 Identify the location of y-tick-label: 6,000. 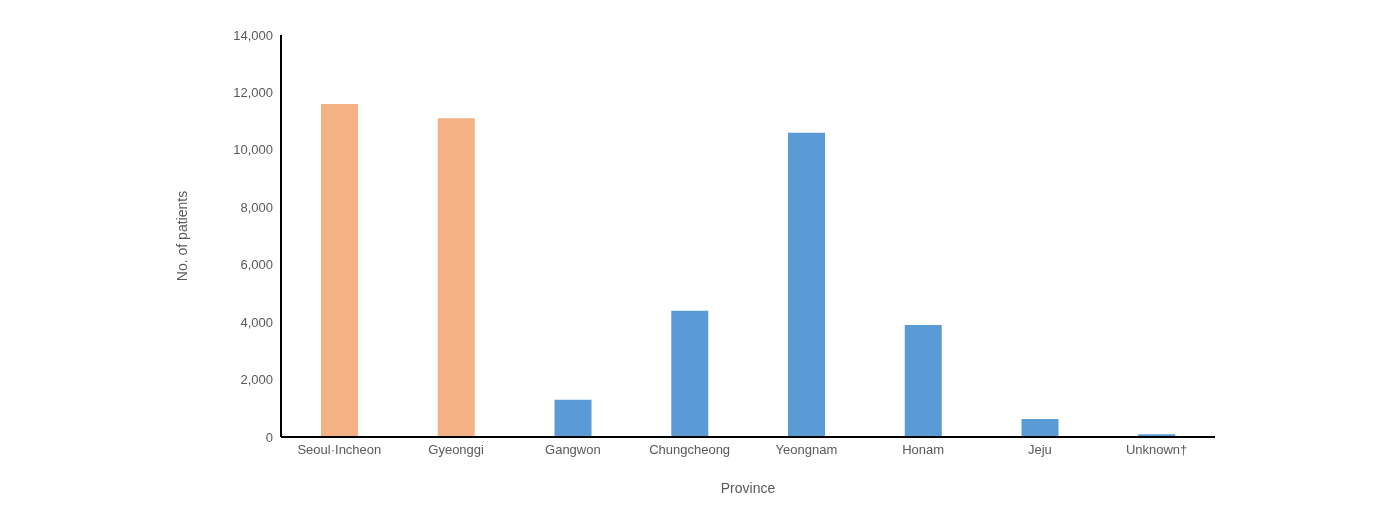
(256, 265).